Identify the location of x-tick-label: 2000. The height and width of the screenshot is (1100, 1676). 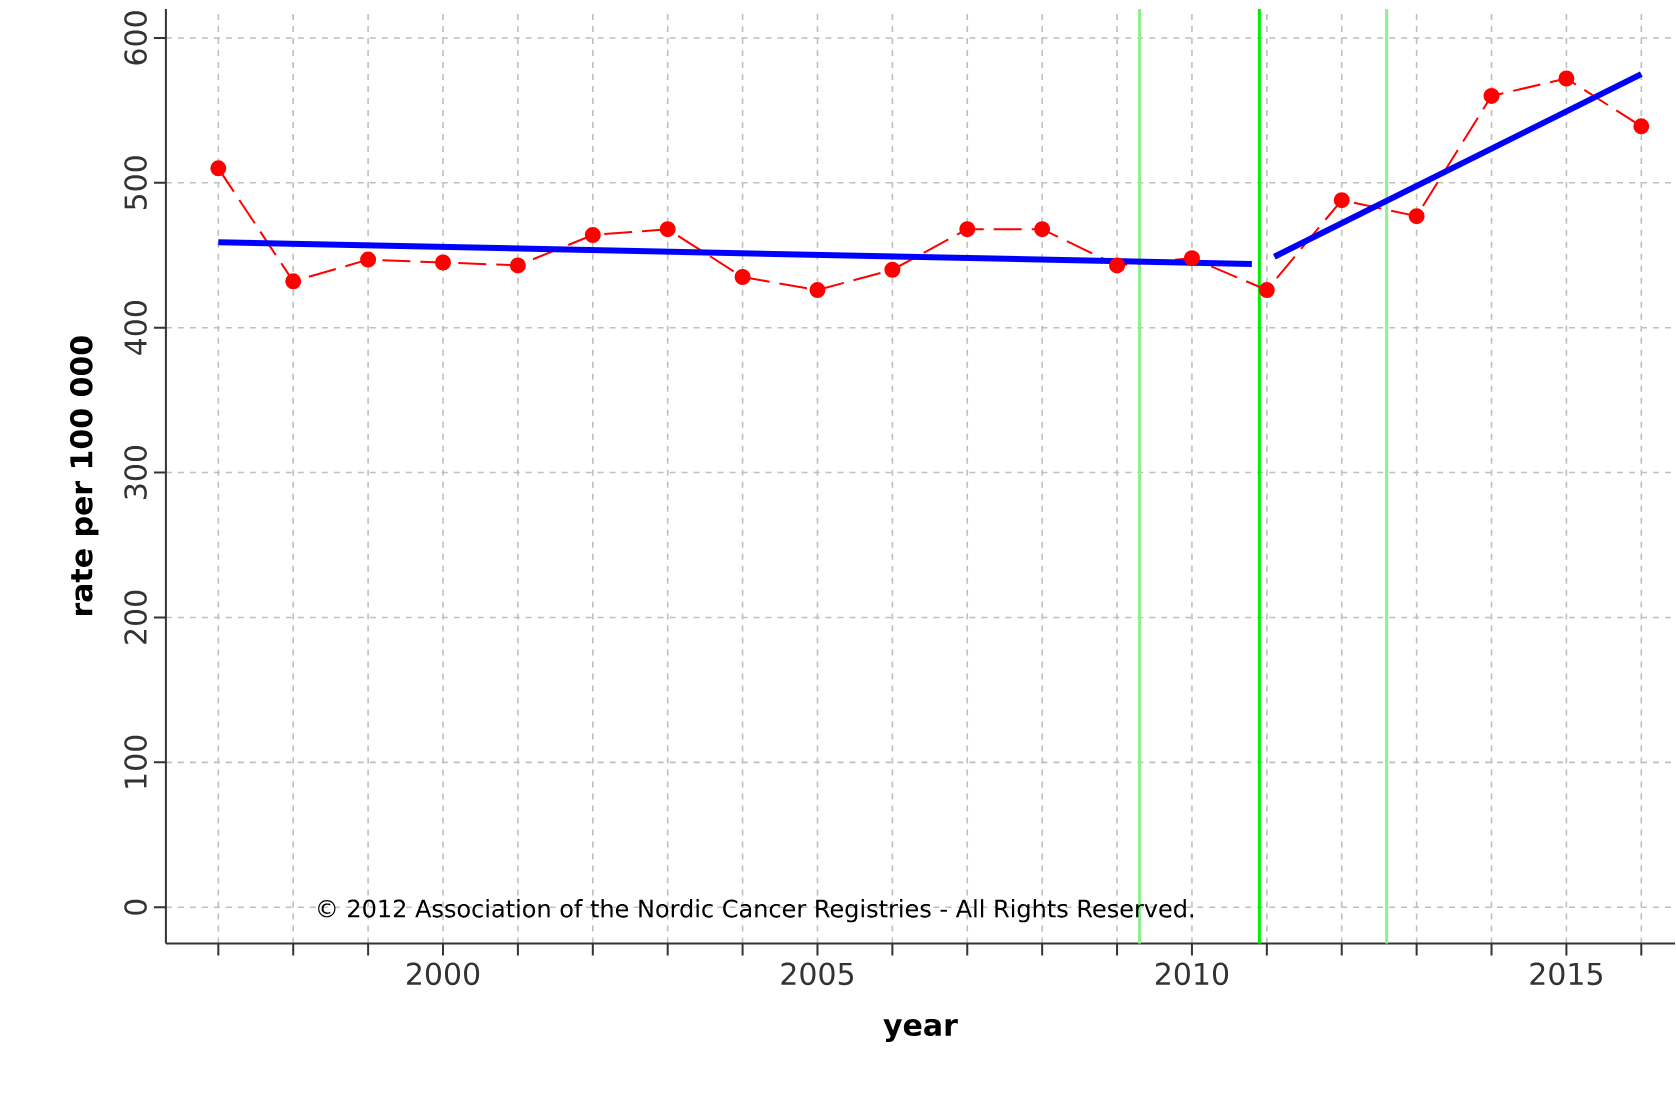
(443, 974).